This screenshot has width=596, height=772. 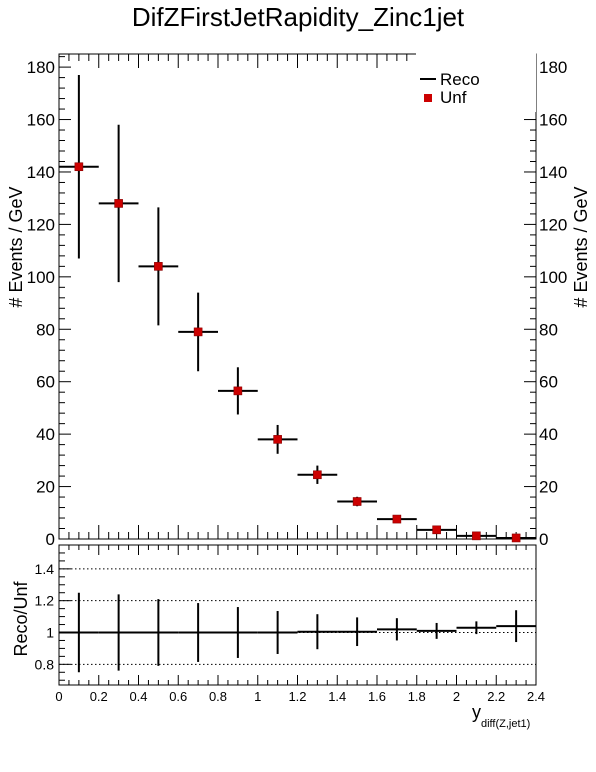 What do you see at coordinates (138, 696) in the screenshot?
I see `x-tick-label: 0.4` at bounding box center [138, 696].